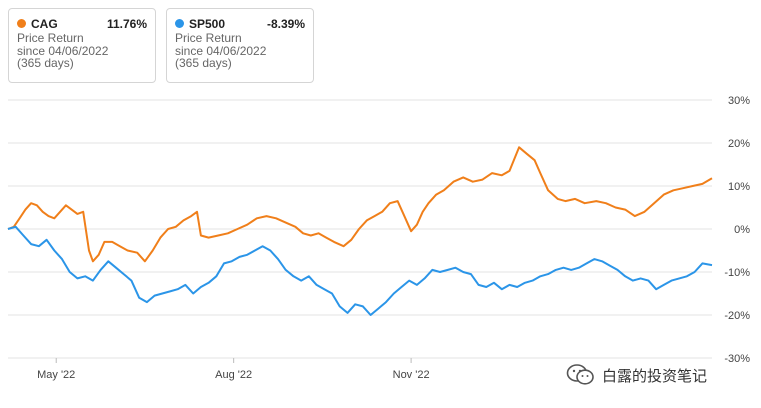 This screenshot has height=408, width=761. Describe the element at coordinates (739, 144) in the screenshot. I see `y-tick-label: 20%` at that location.